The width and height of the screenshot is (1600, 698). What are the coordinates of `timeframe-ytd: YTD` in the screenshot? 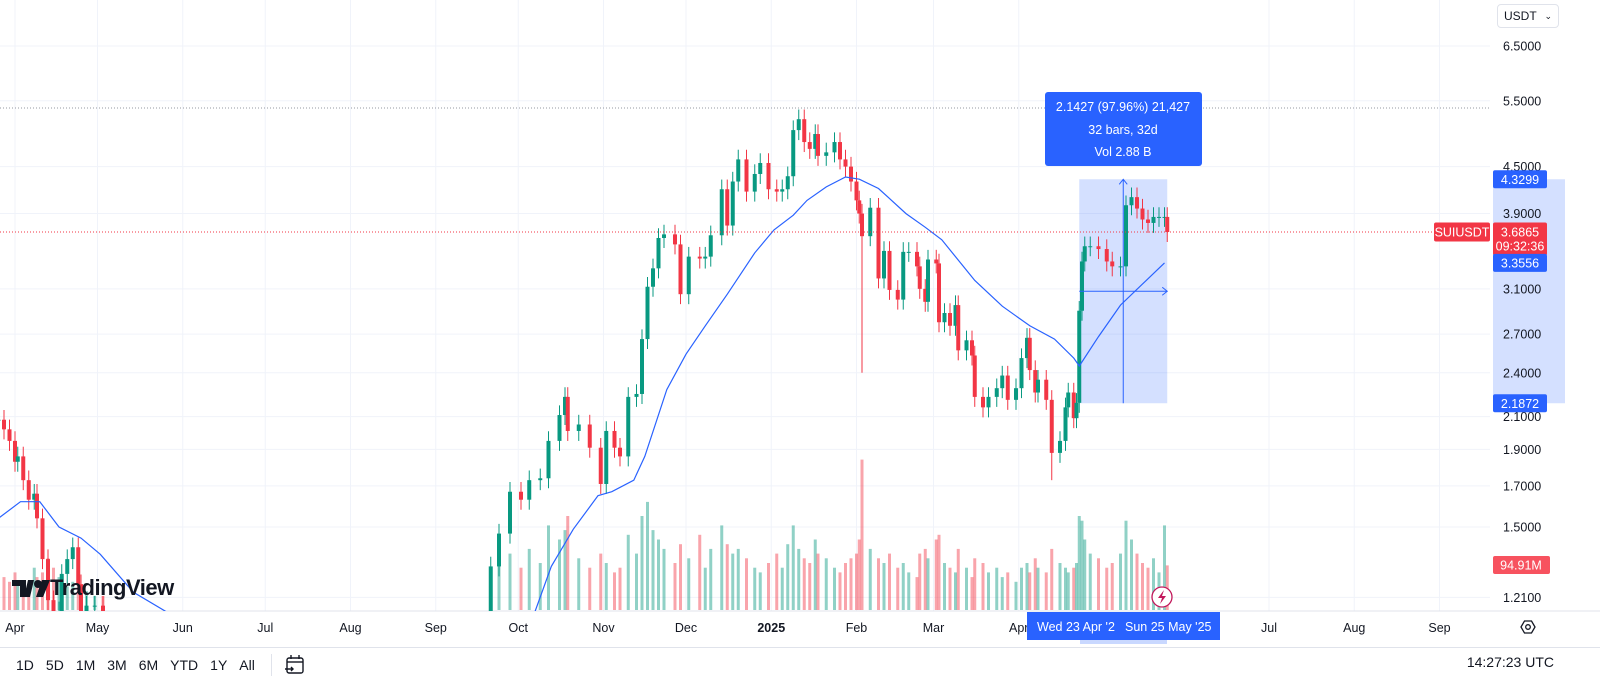 It's located at (184, 665).